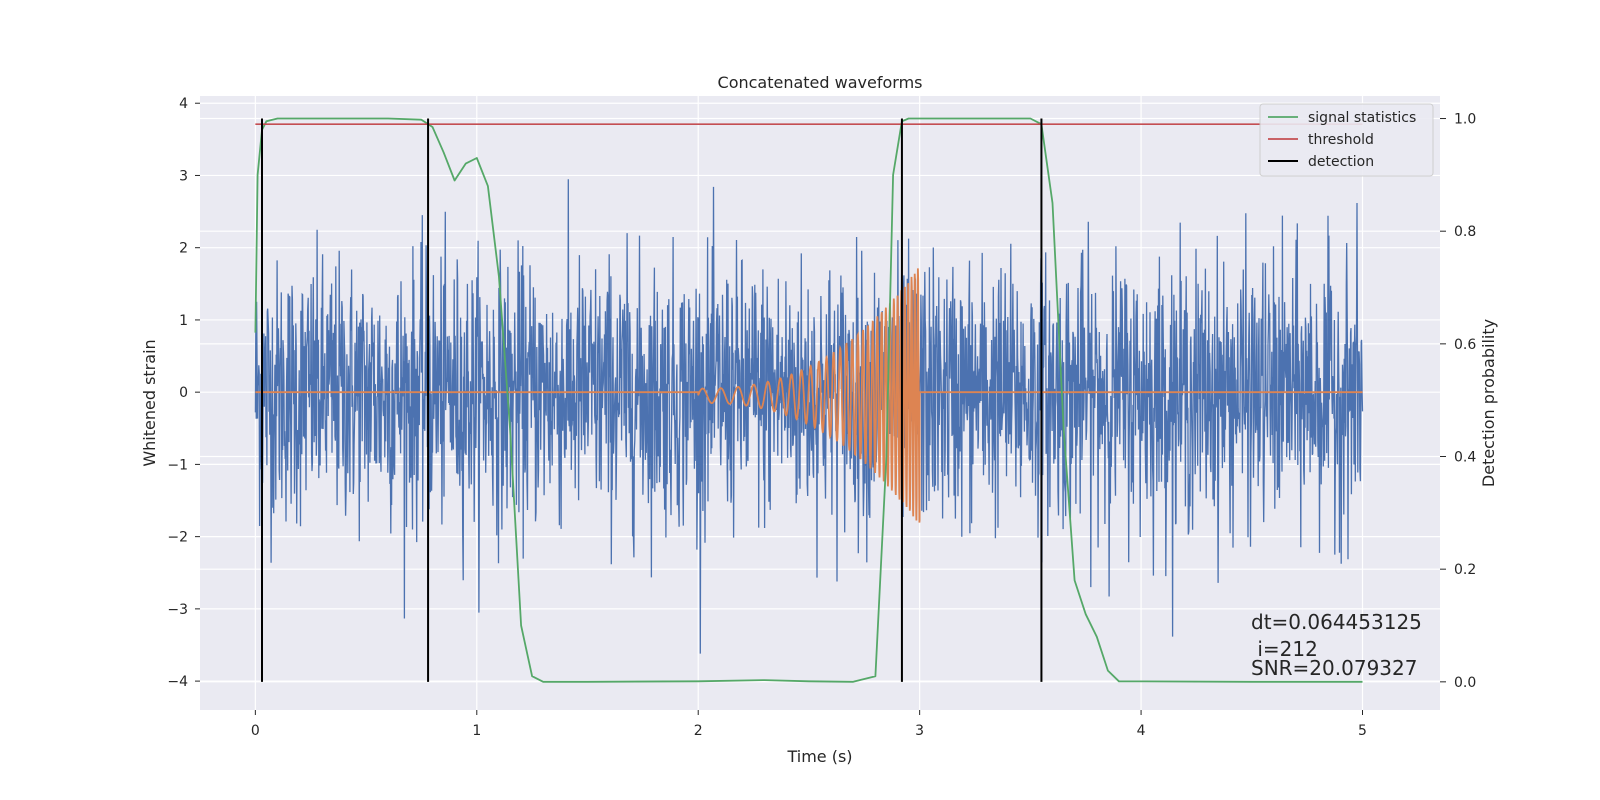 This screenshot has height=800, width=1600. I want to click on y-right-tick-label: 0.0, so click(1465, 683).